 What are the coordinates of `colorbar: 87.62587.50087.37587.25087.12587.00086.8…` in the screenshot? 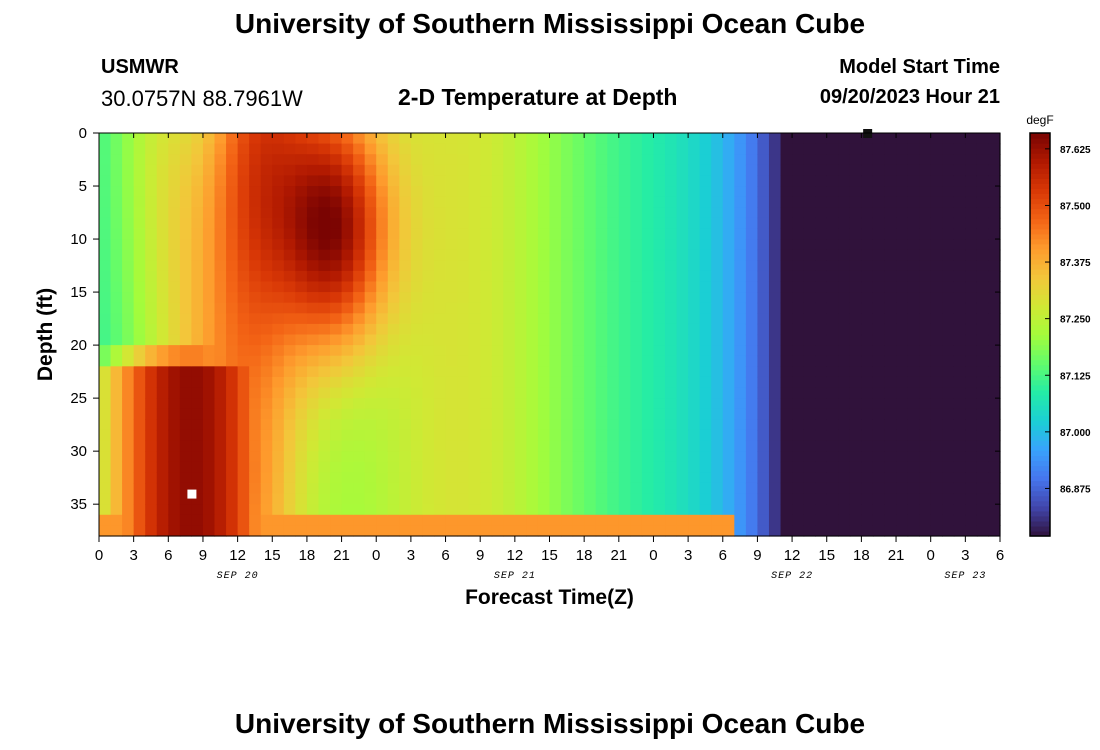 It's located at (1058, 325).